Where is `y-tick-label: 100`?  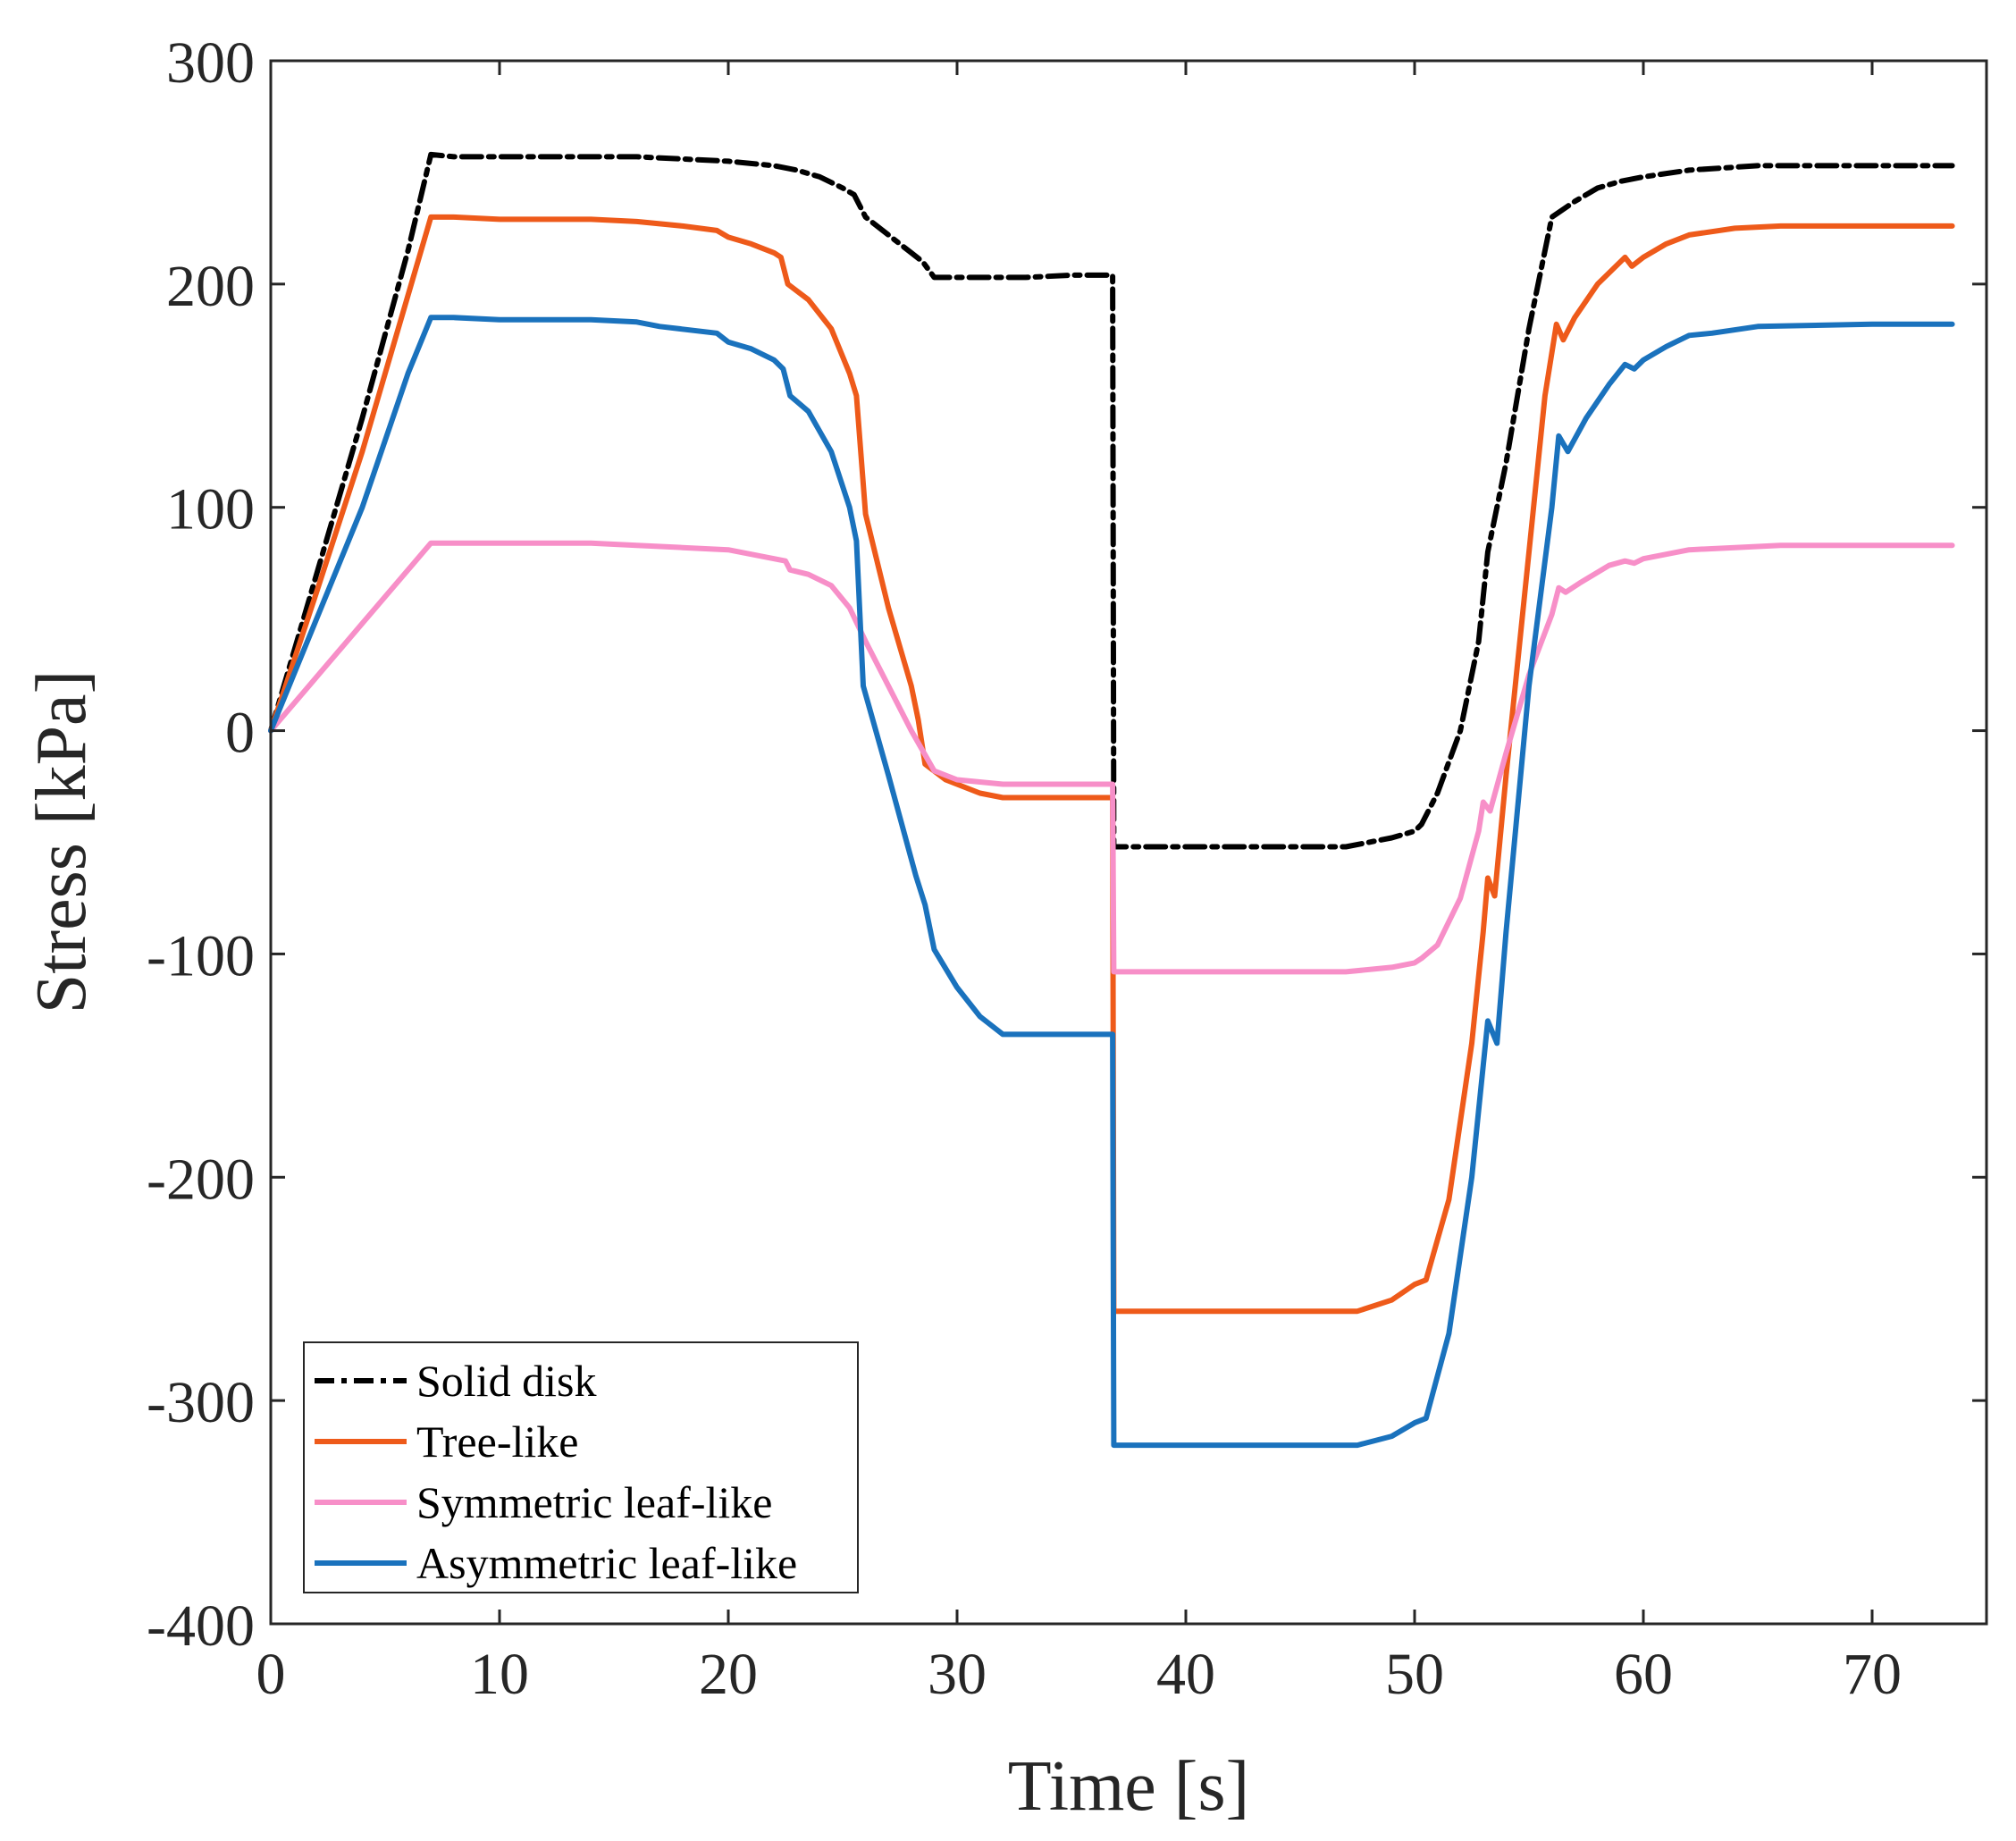
y-tick-label: 100 is located at coordinates (210, 509).